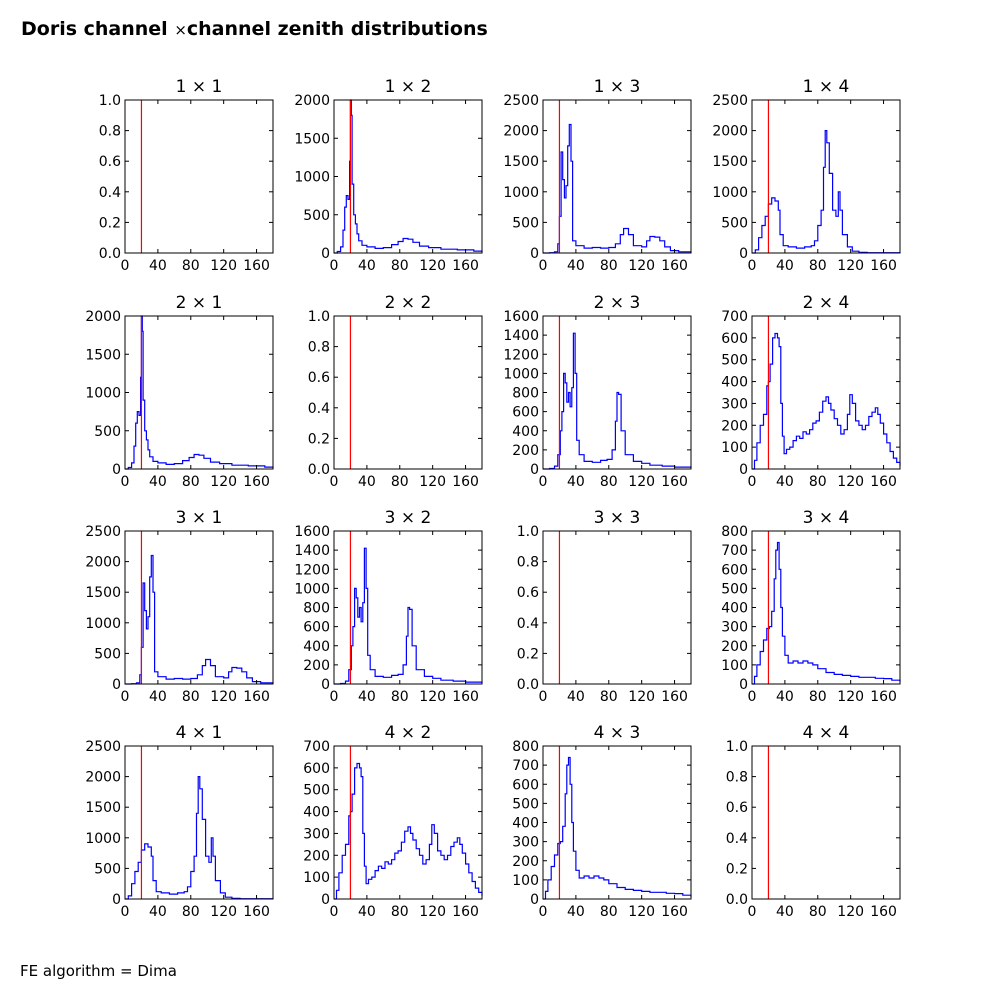  I want to click on subplot-title: 3 × 2, so click(408, 518).